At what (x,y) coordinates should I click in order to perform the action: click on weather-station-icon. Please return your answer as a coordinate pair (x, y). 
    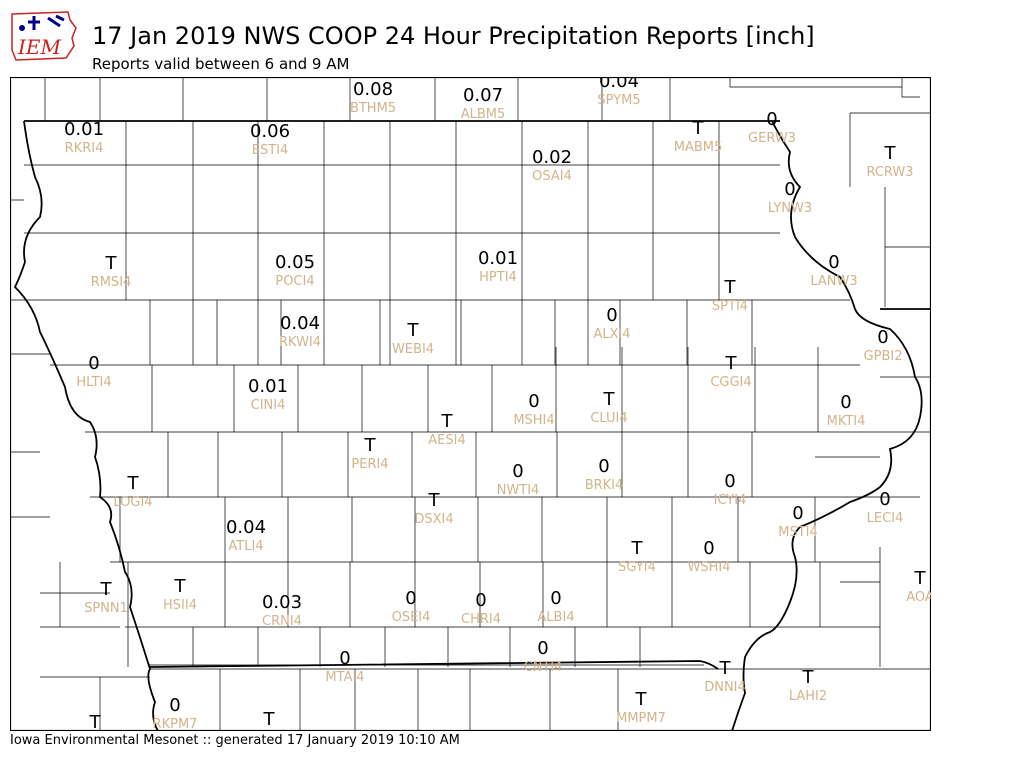
    Looking at the image, I should click on (46, 22).